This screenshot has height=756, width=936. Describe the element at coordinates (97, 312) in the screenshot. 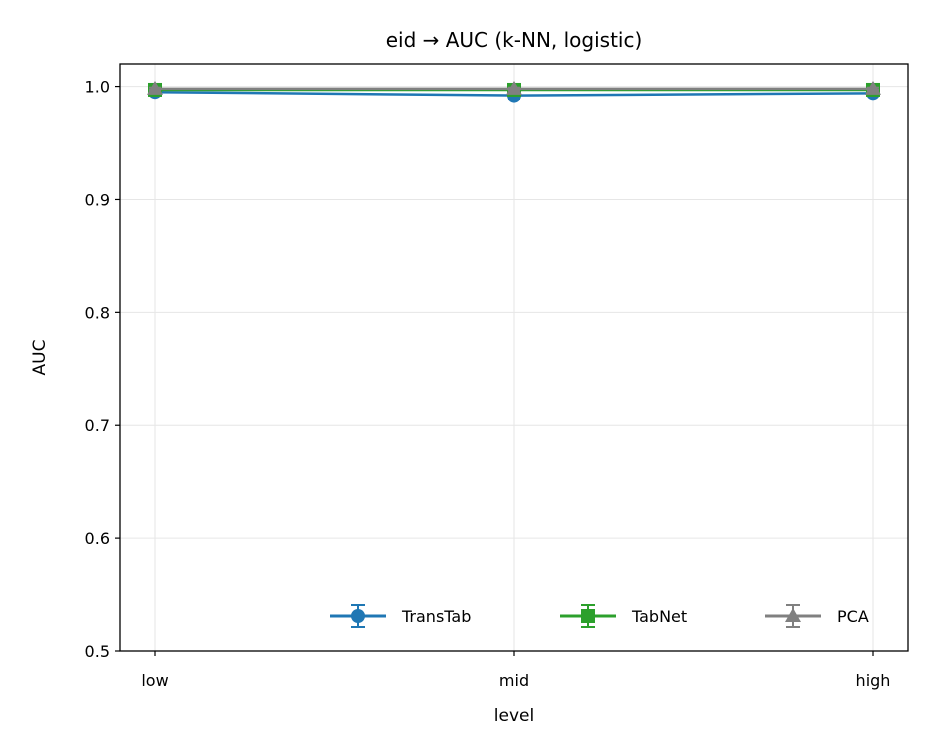

I see `y-tick-label: 0.8` at that location.